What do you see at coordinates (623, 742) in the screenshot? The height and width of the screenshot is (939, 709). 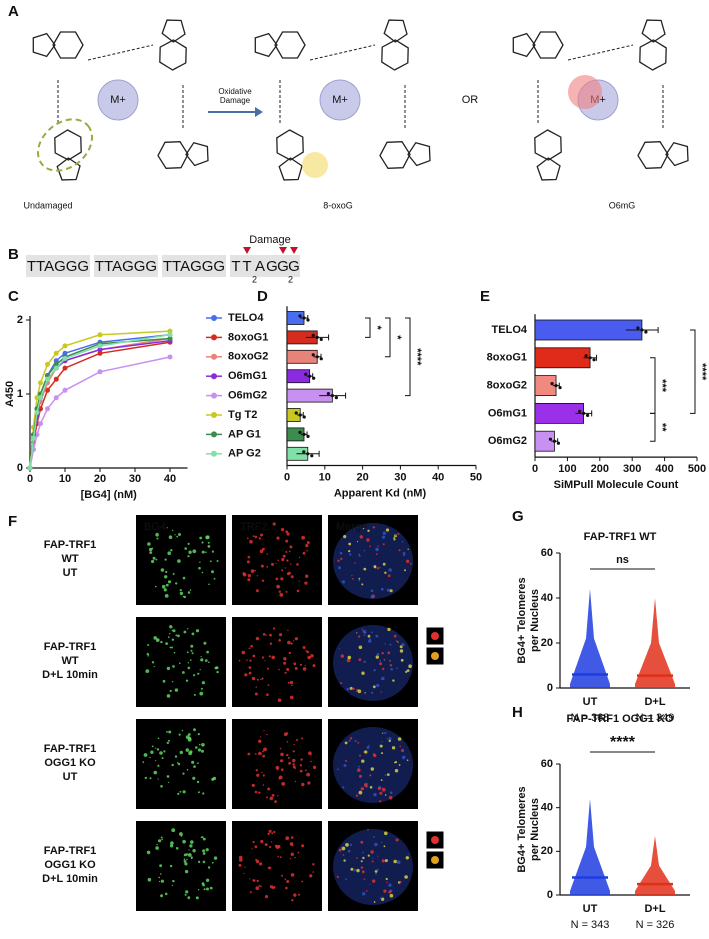 I see `significance: ****` at bounding box center [623, 742].